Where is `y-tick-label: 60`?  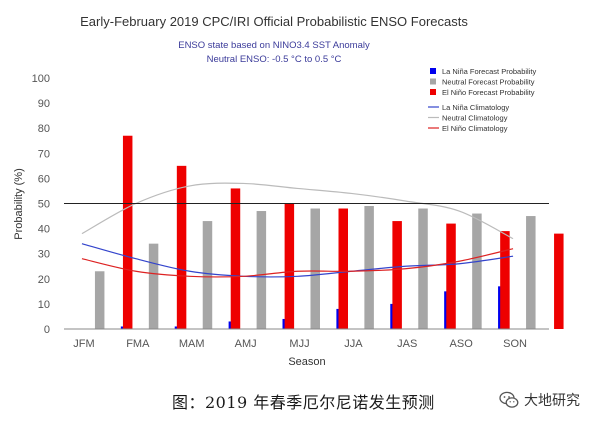 y-tick-label: 60 is located at coordinates (44, 179).